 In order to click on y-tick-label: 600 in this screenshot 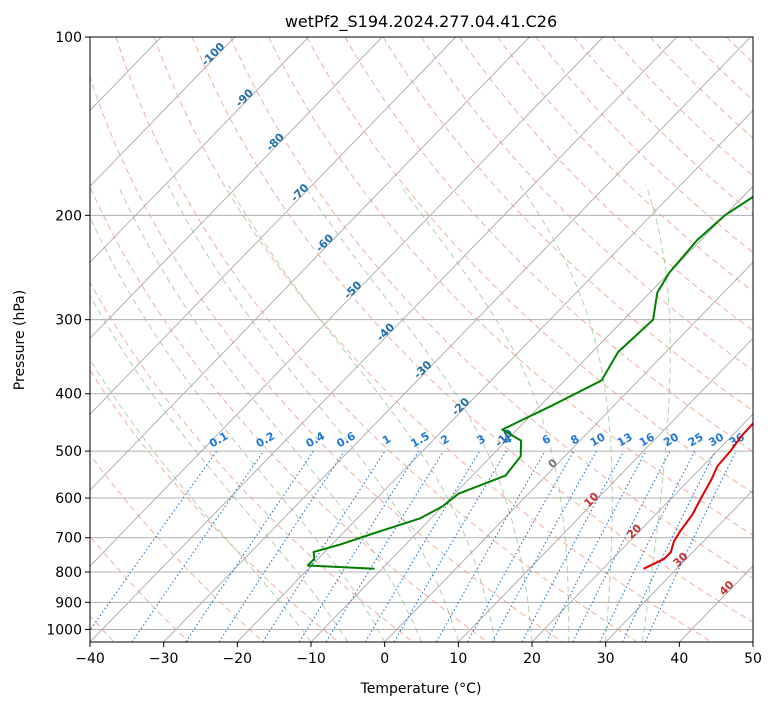, I will do `click(68, 499)`.